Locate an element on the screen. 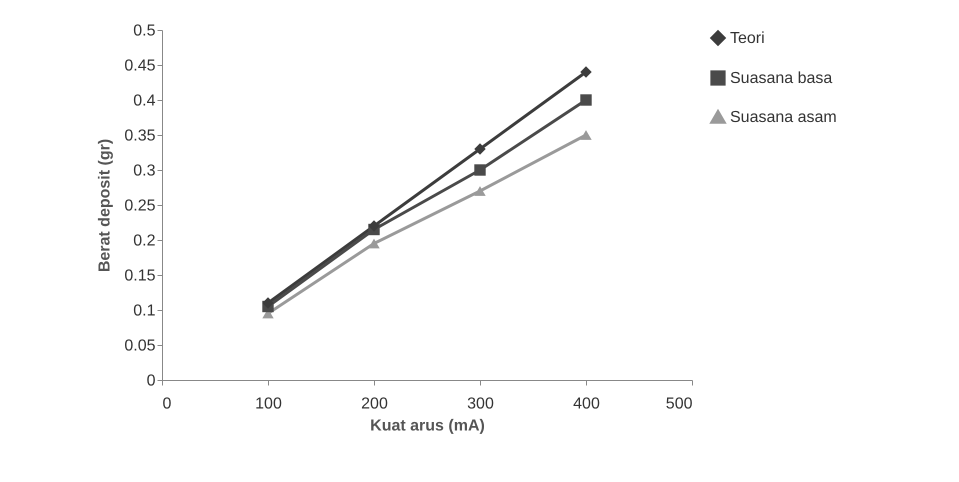  legend-label: Suasana basa is located at coordinates (781, 78).